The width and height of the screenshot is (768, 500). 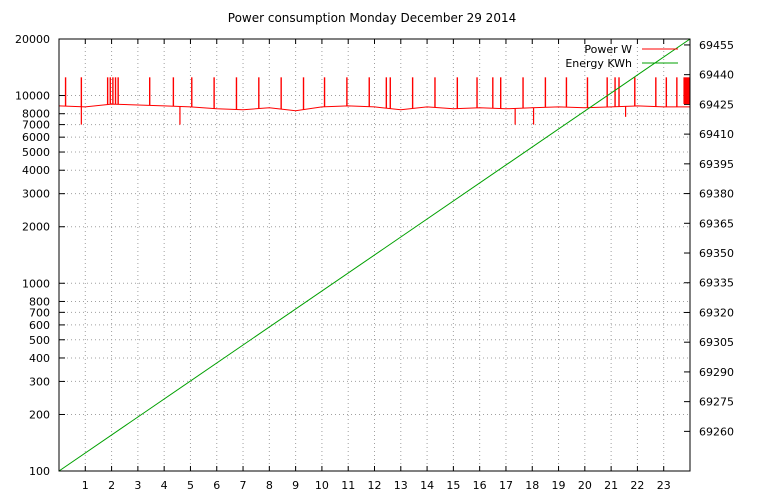 What do you see at coordinates (111, 485) in the screenshot?
I see `x-tick-label: 2` at bounding box center [111, 485].